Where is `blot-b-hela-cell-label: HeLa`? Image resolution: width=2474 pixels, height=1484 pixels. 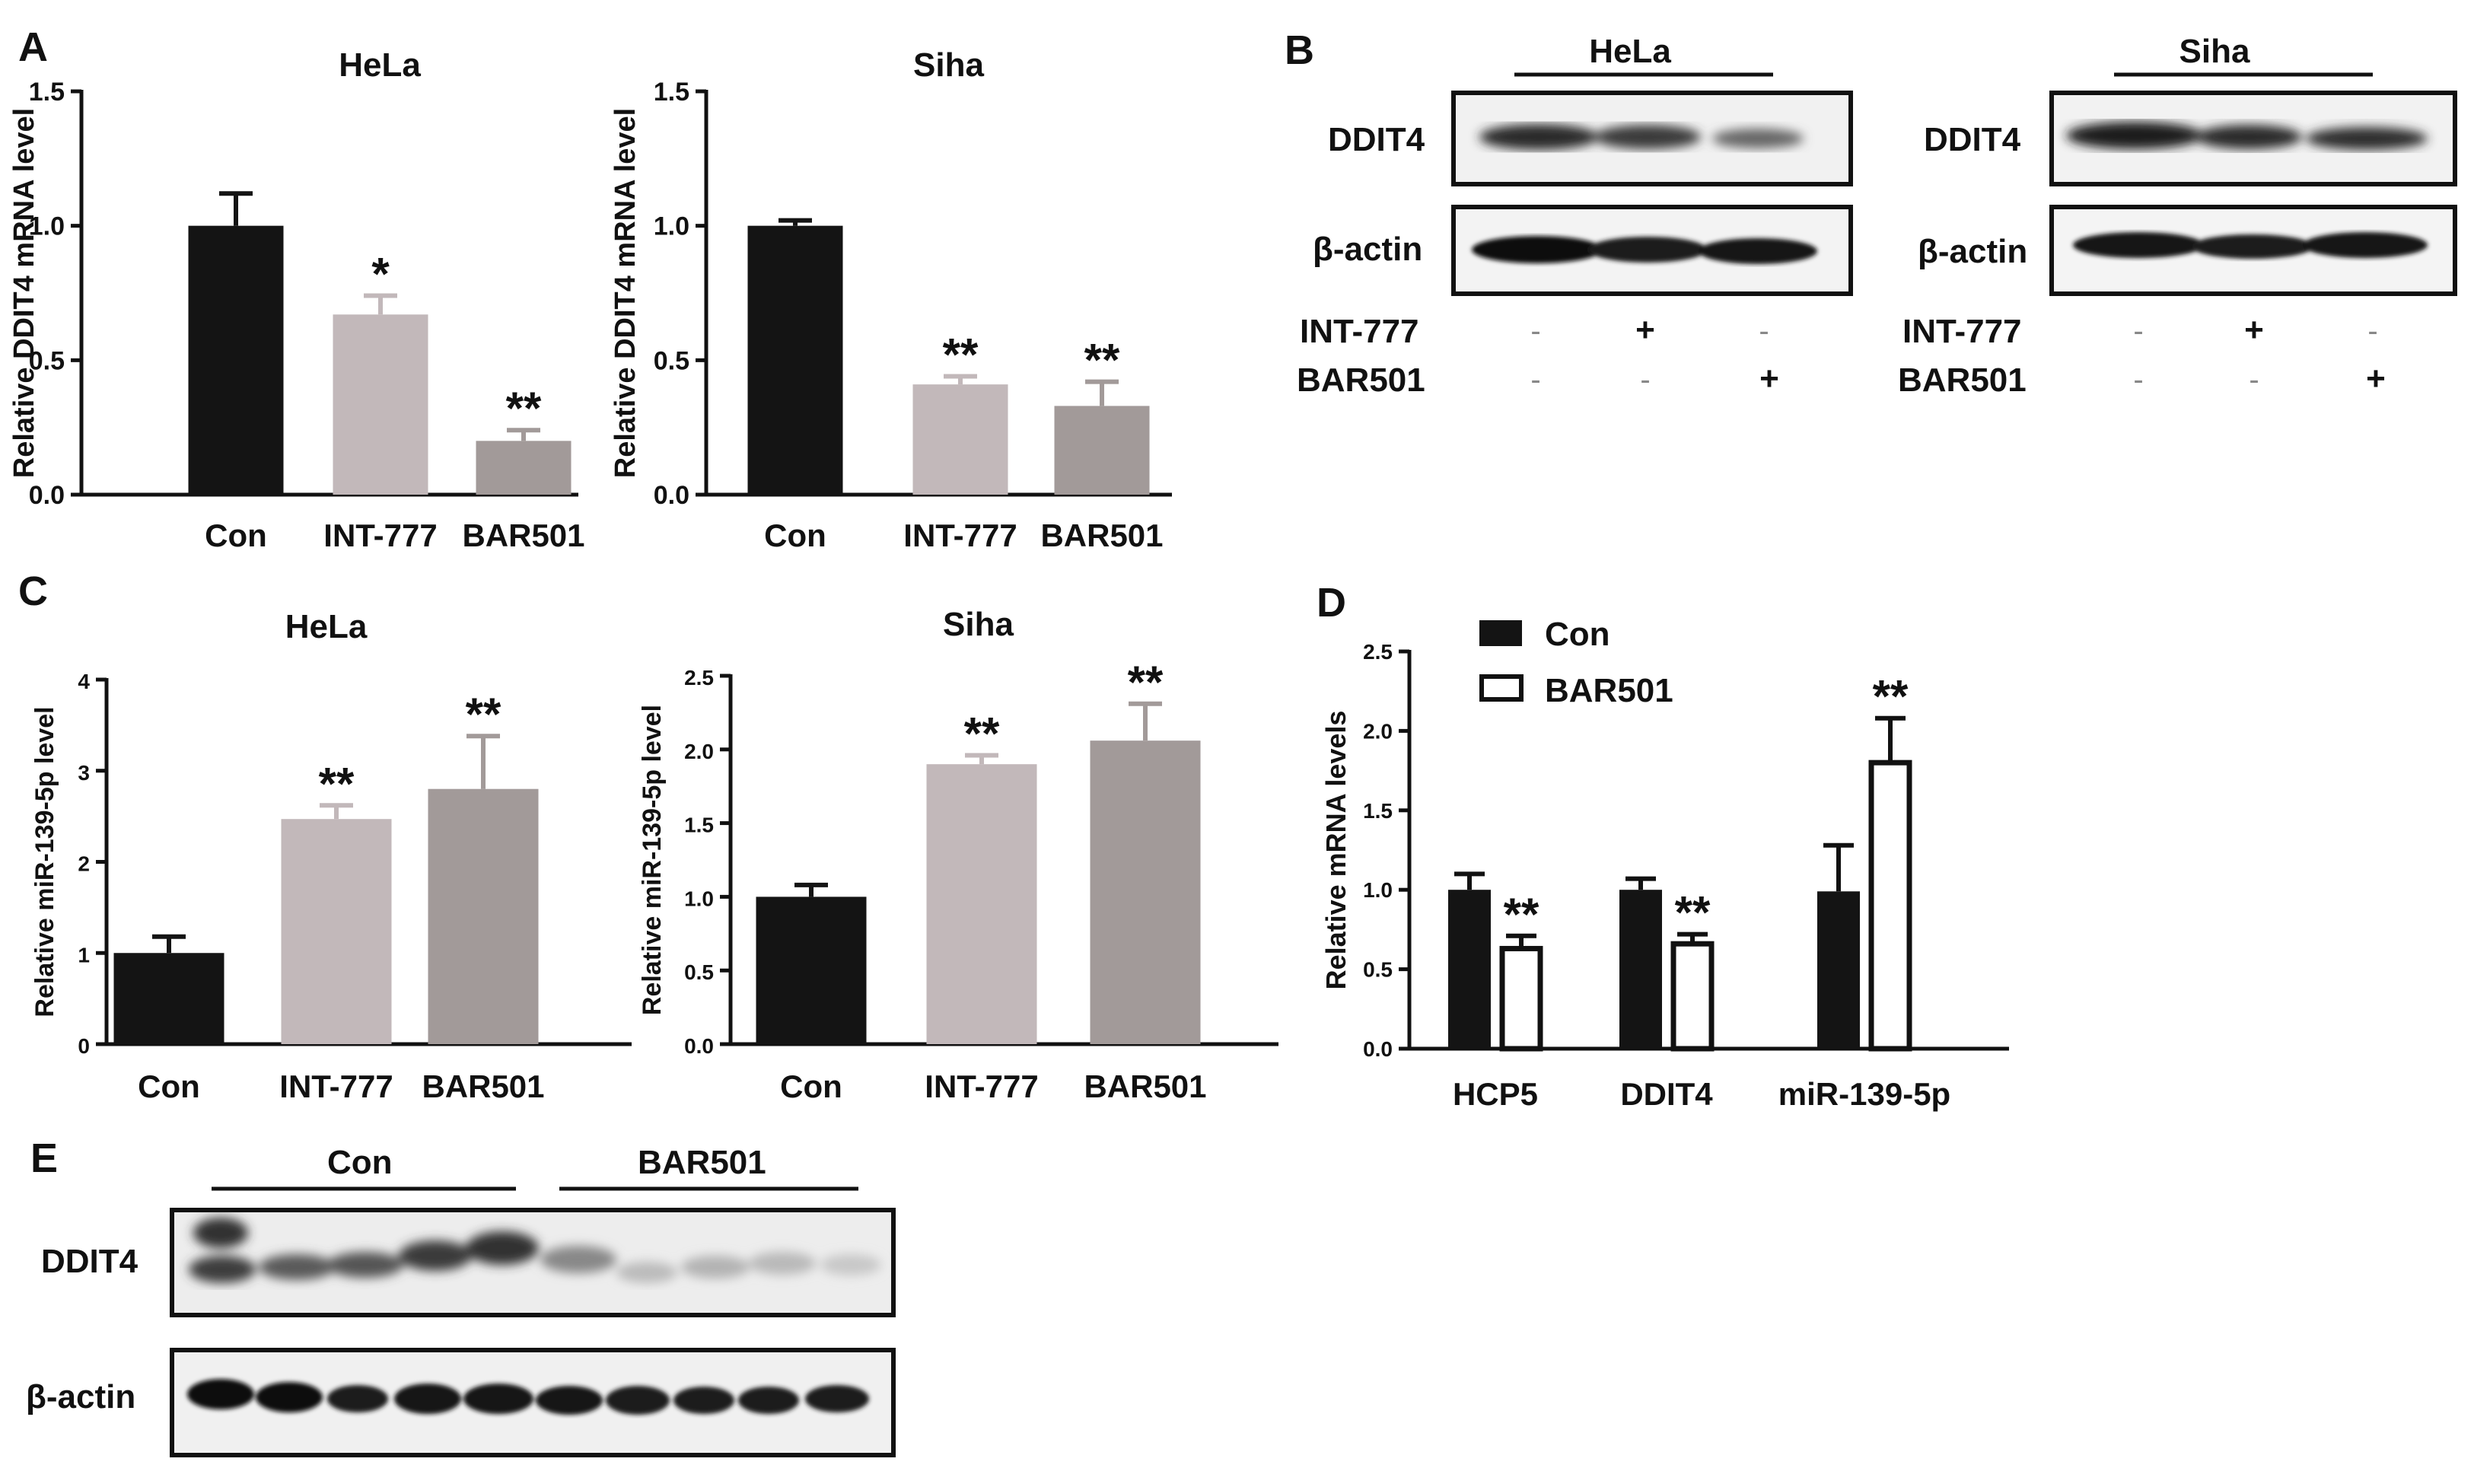 blot-b-hela-cell-label: HeLa is located at coordinates (1630, 51).